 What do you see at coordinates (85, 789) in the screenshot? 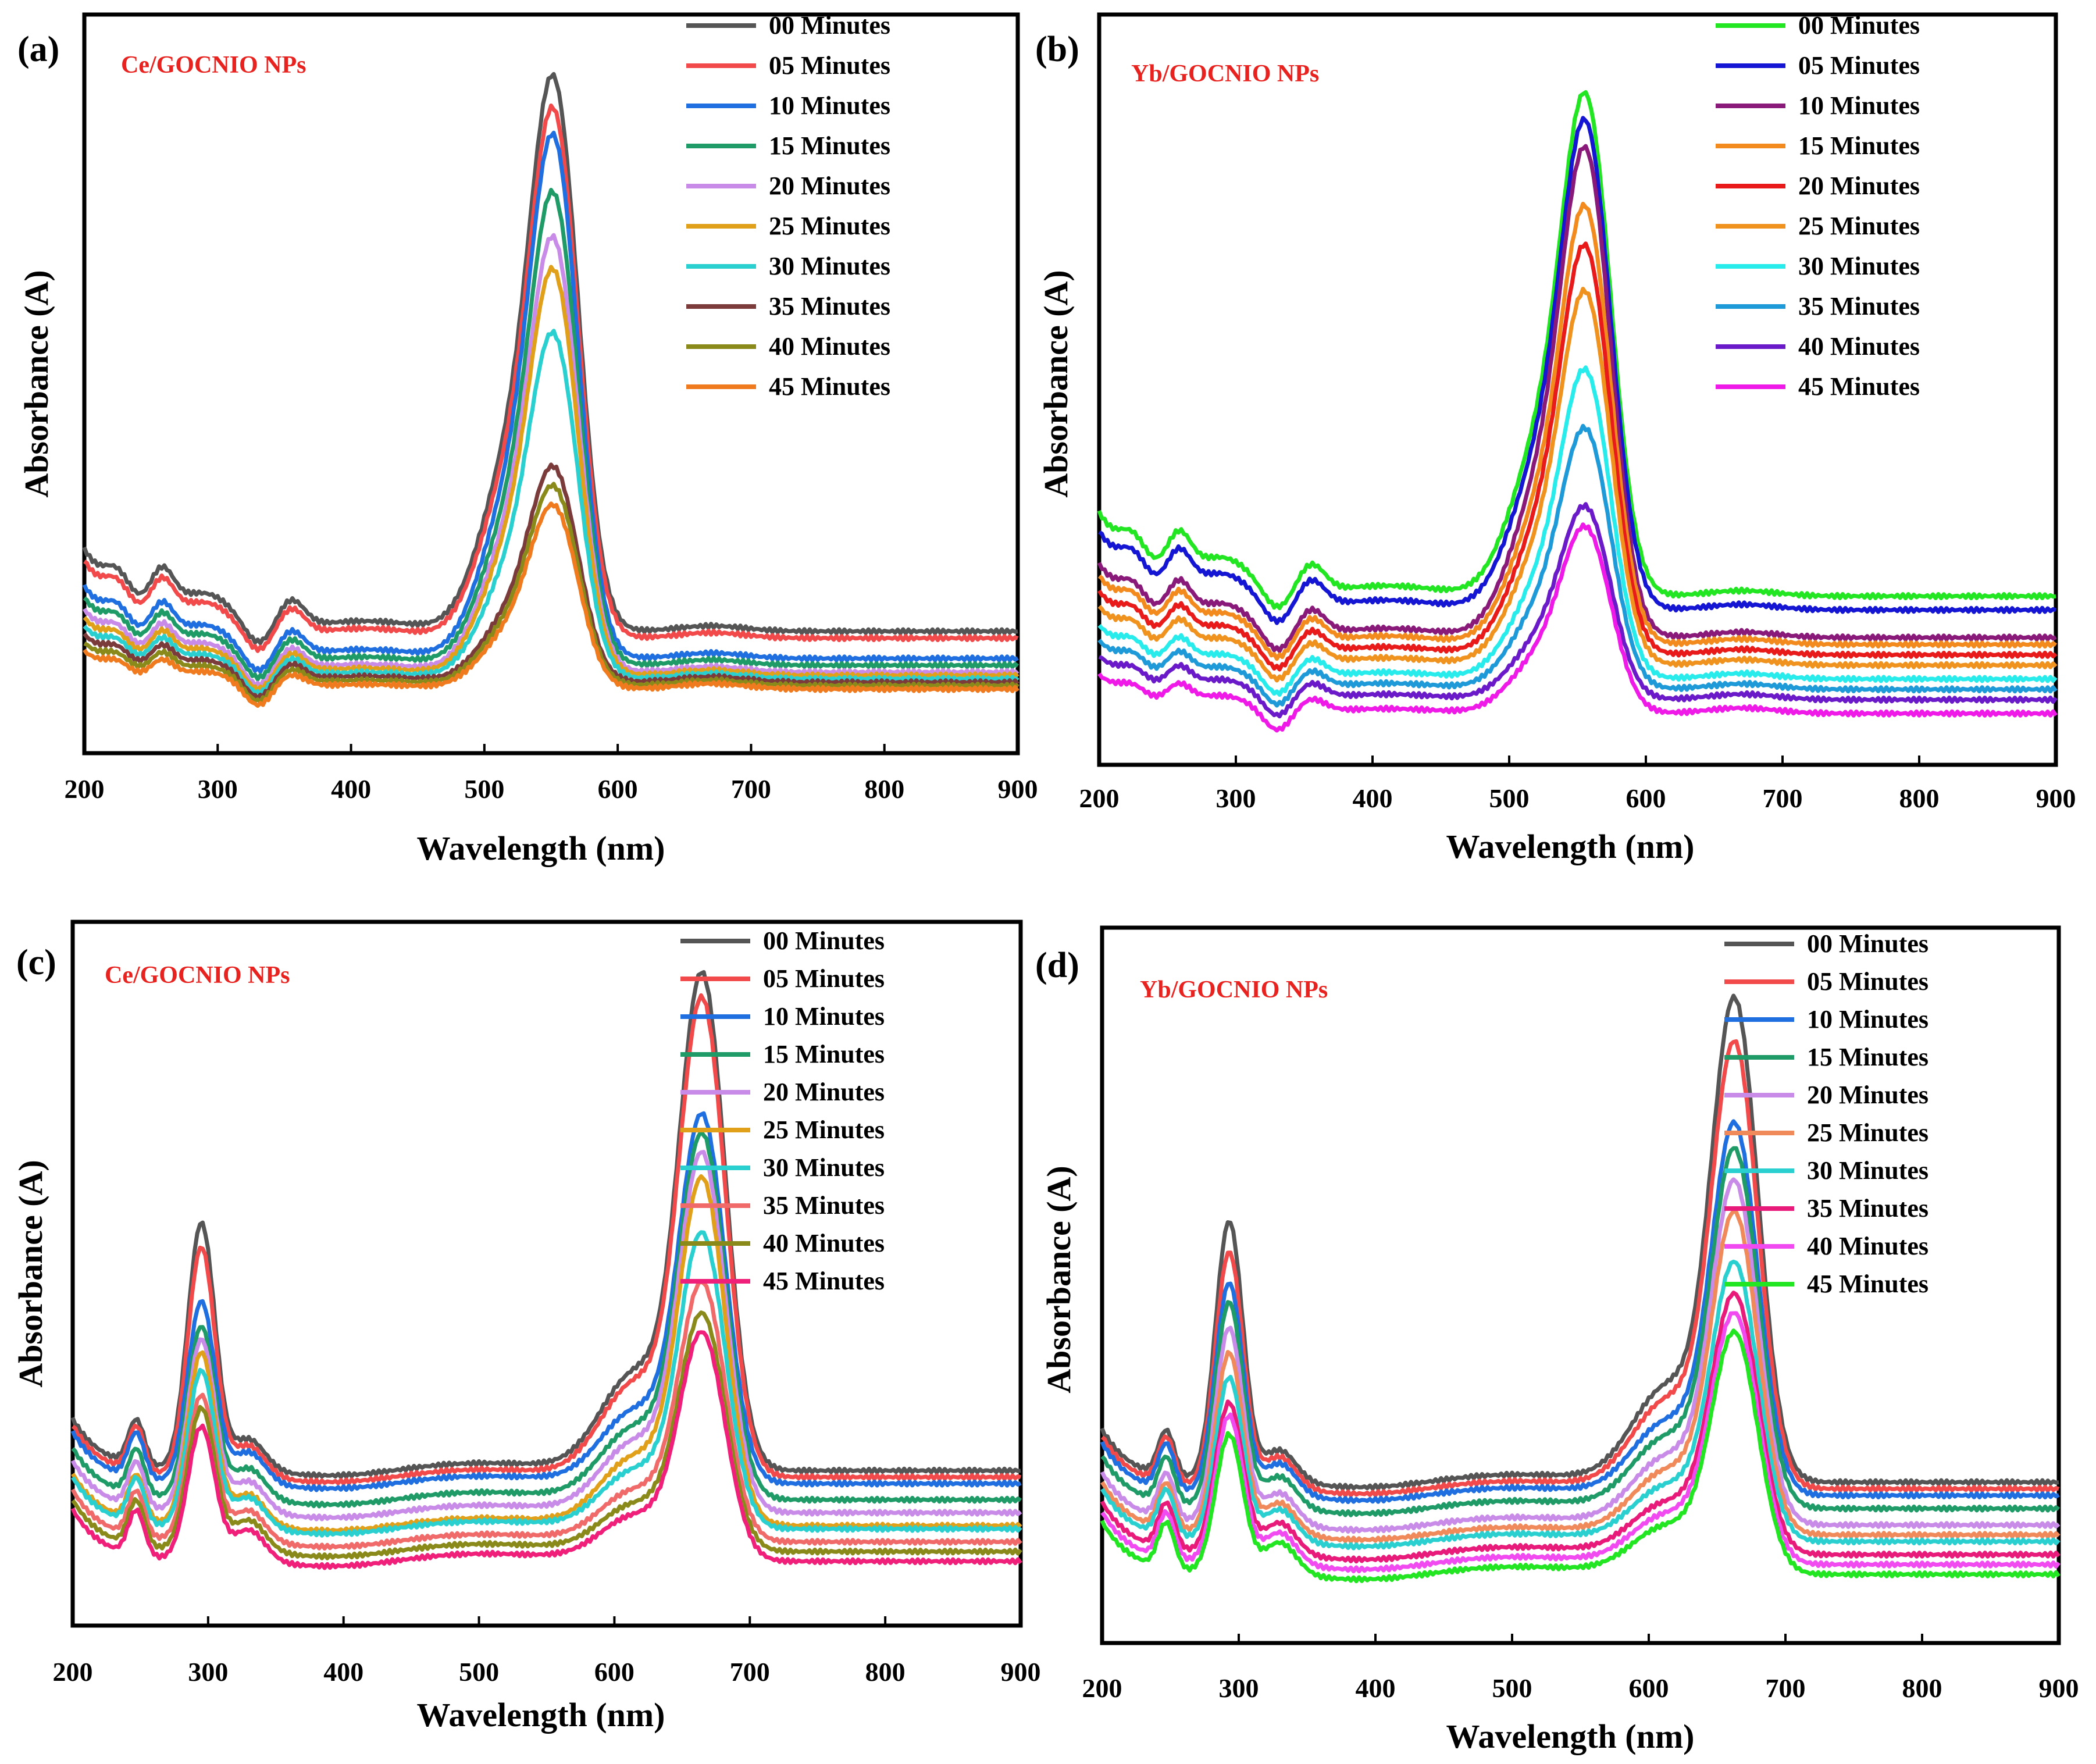
I see `x-tick-label: 200` at bounding box center [85, 789].